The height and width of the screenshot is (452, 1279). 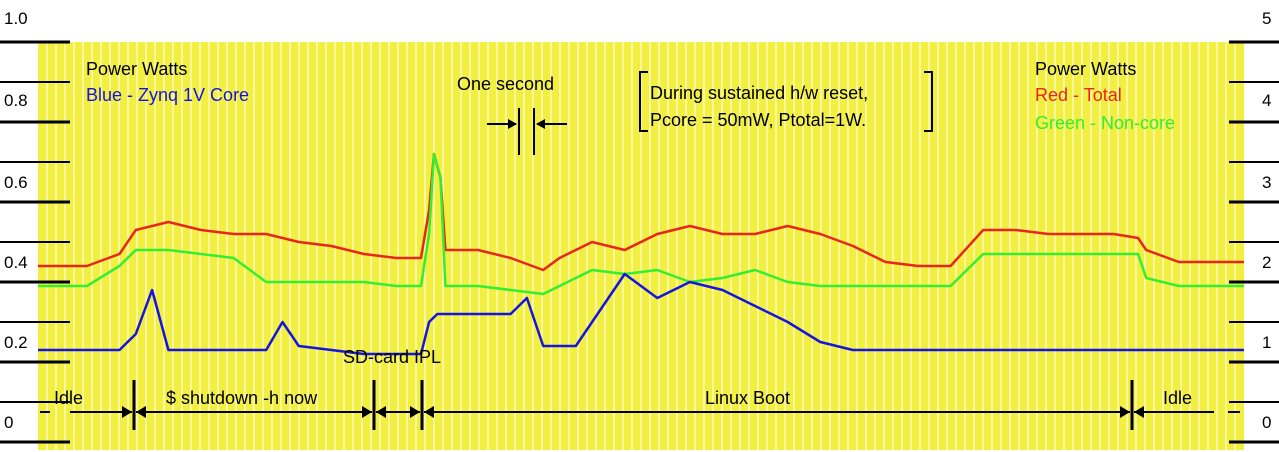 I want to click on reset-note-line1: During sustained h/w reset,, so click(x=759, y=93).